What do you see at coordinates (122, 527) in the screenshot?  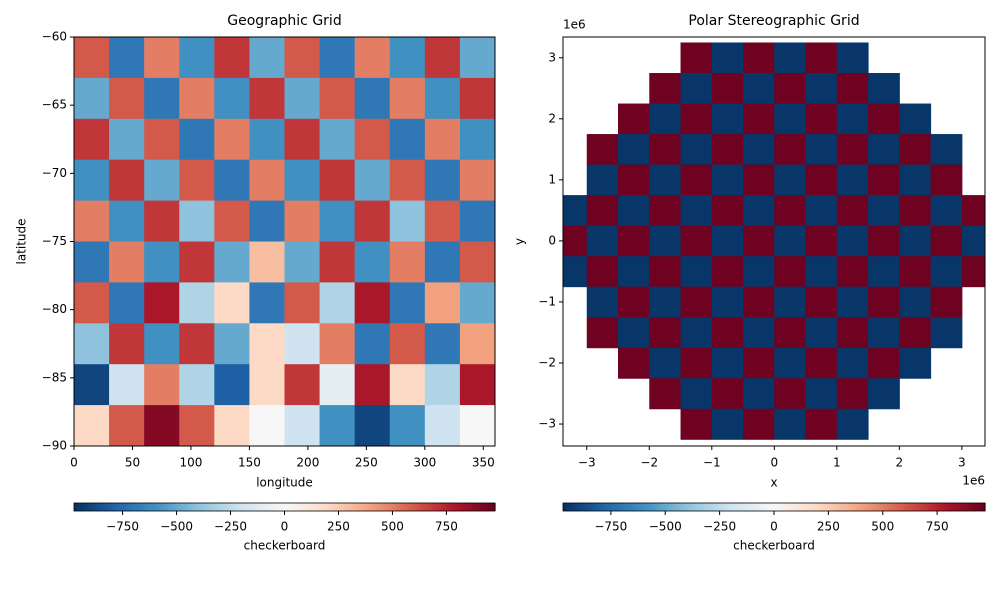 I see `colorbar-tick-label: −750` at bounding box center [122, 527].